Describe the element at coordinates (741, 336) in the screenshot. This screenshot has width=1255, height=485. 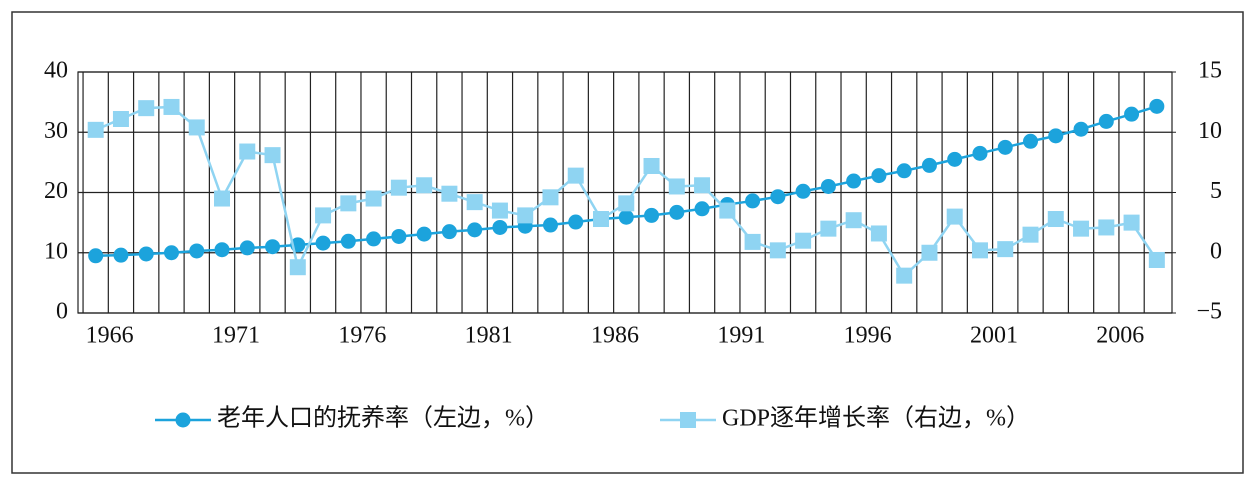
I see `x-tick-label: 1991` at that location.